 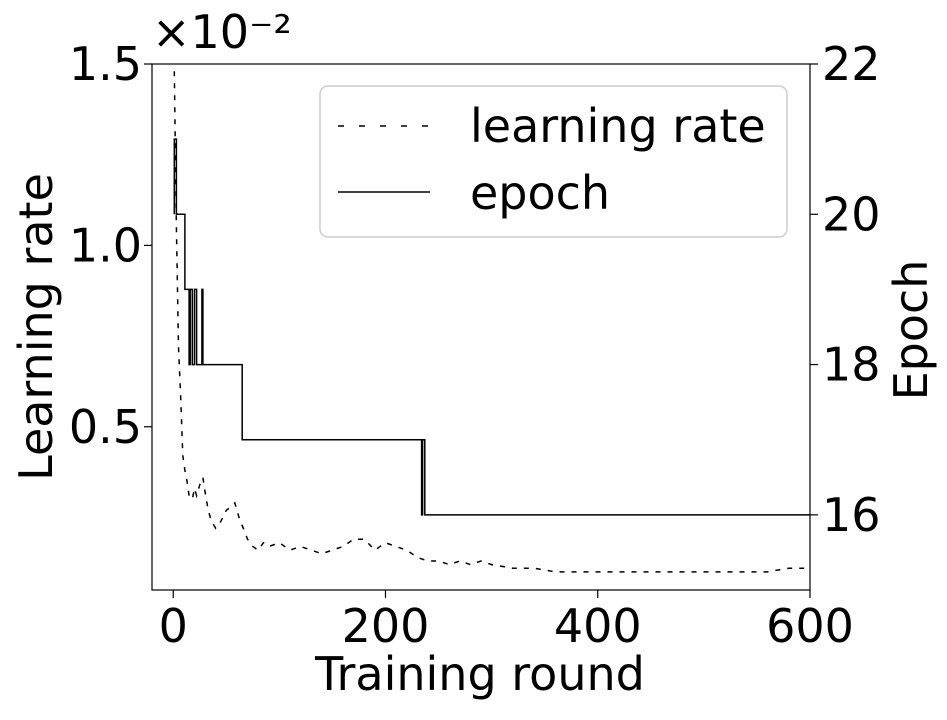 What do you see at coordinates (851, 64) in the screenshot?
I see `right-y-tick-label: 22` at bounding box center [851, 64].